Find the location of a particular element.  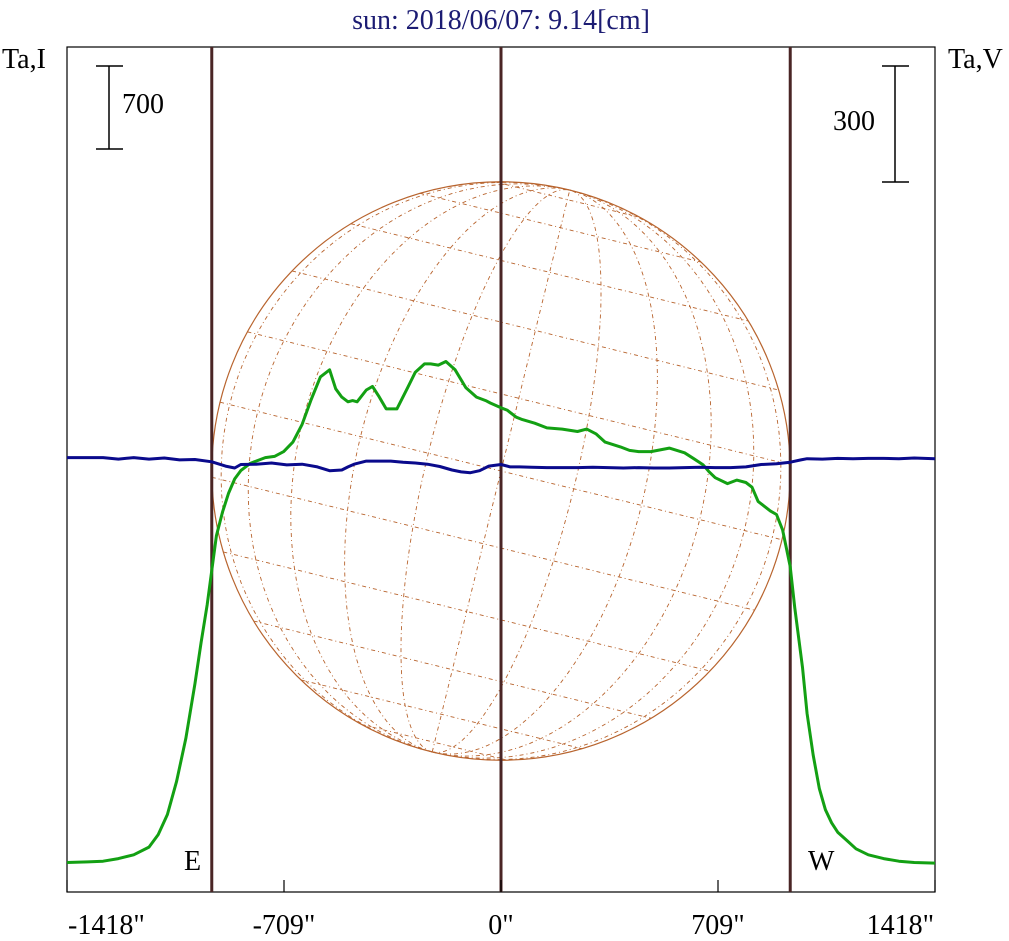

right-axis-label: Ta,V is located at coordinates (975, 59).